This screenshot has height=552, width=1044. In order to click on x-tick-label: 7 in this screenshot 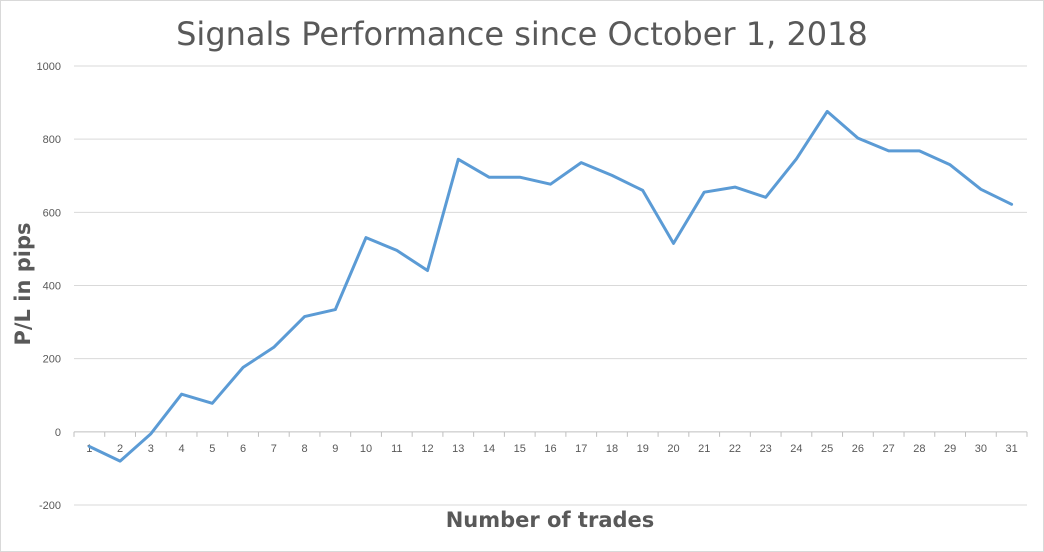, I will do `click(274, 449)`.